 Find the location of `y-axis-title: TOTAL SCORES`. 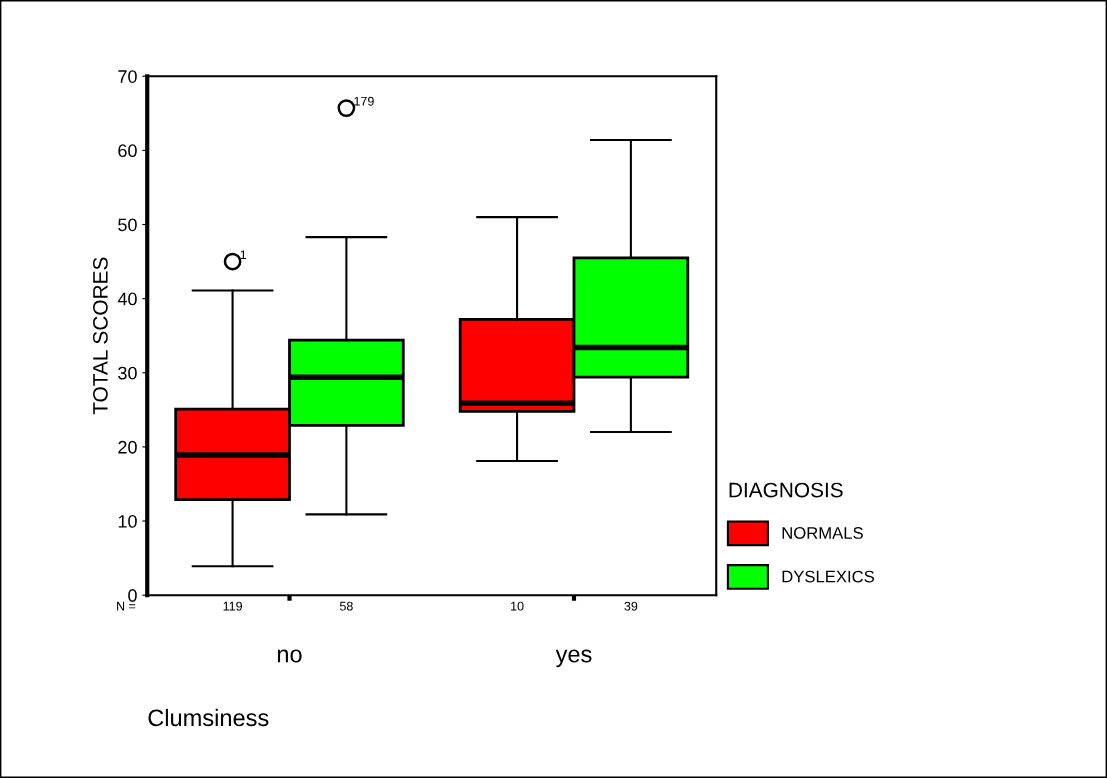

y-axis-title: TOTAL SCORES is located at coordinates (100, 336).